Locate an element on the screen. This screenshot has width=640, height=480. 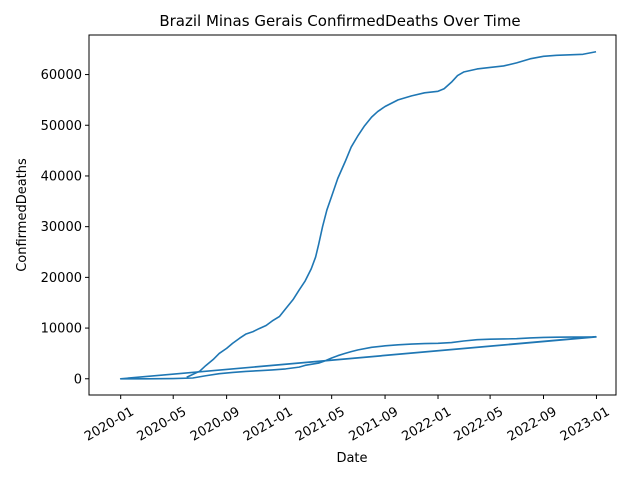
y-axis: 0 10000 20000 30000 40000 50000 60000 is located at coordinates (65, 227).